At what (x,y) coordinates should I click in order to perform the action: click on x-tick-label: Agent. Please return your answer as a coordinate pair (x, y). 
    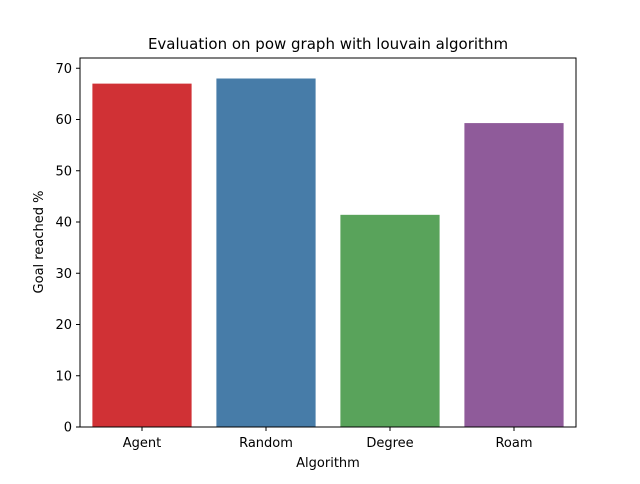
    Looking at the image, I should click on (142, 443).